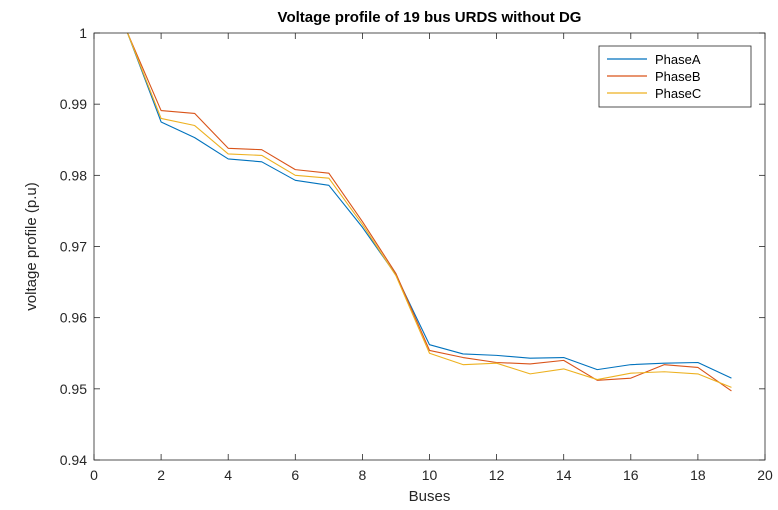  I want to click on legend-label: PhaseA, so click(678, 59).